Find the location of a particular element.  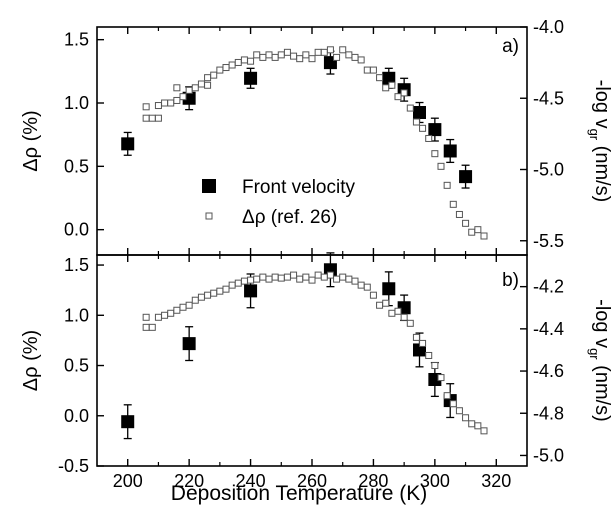

panel-b-label: b) is located at coordinates (510, 280).